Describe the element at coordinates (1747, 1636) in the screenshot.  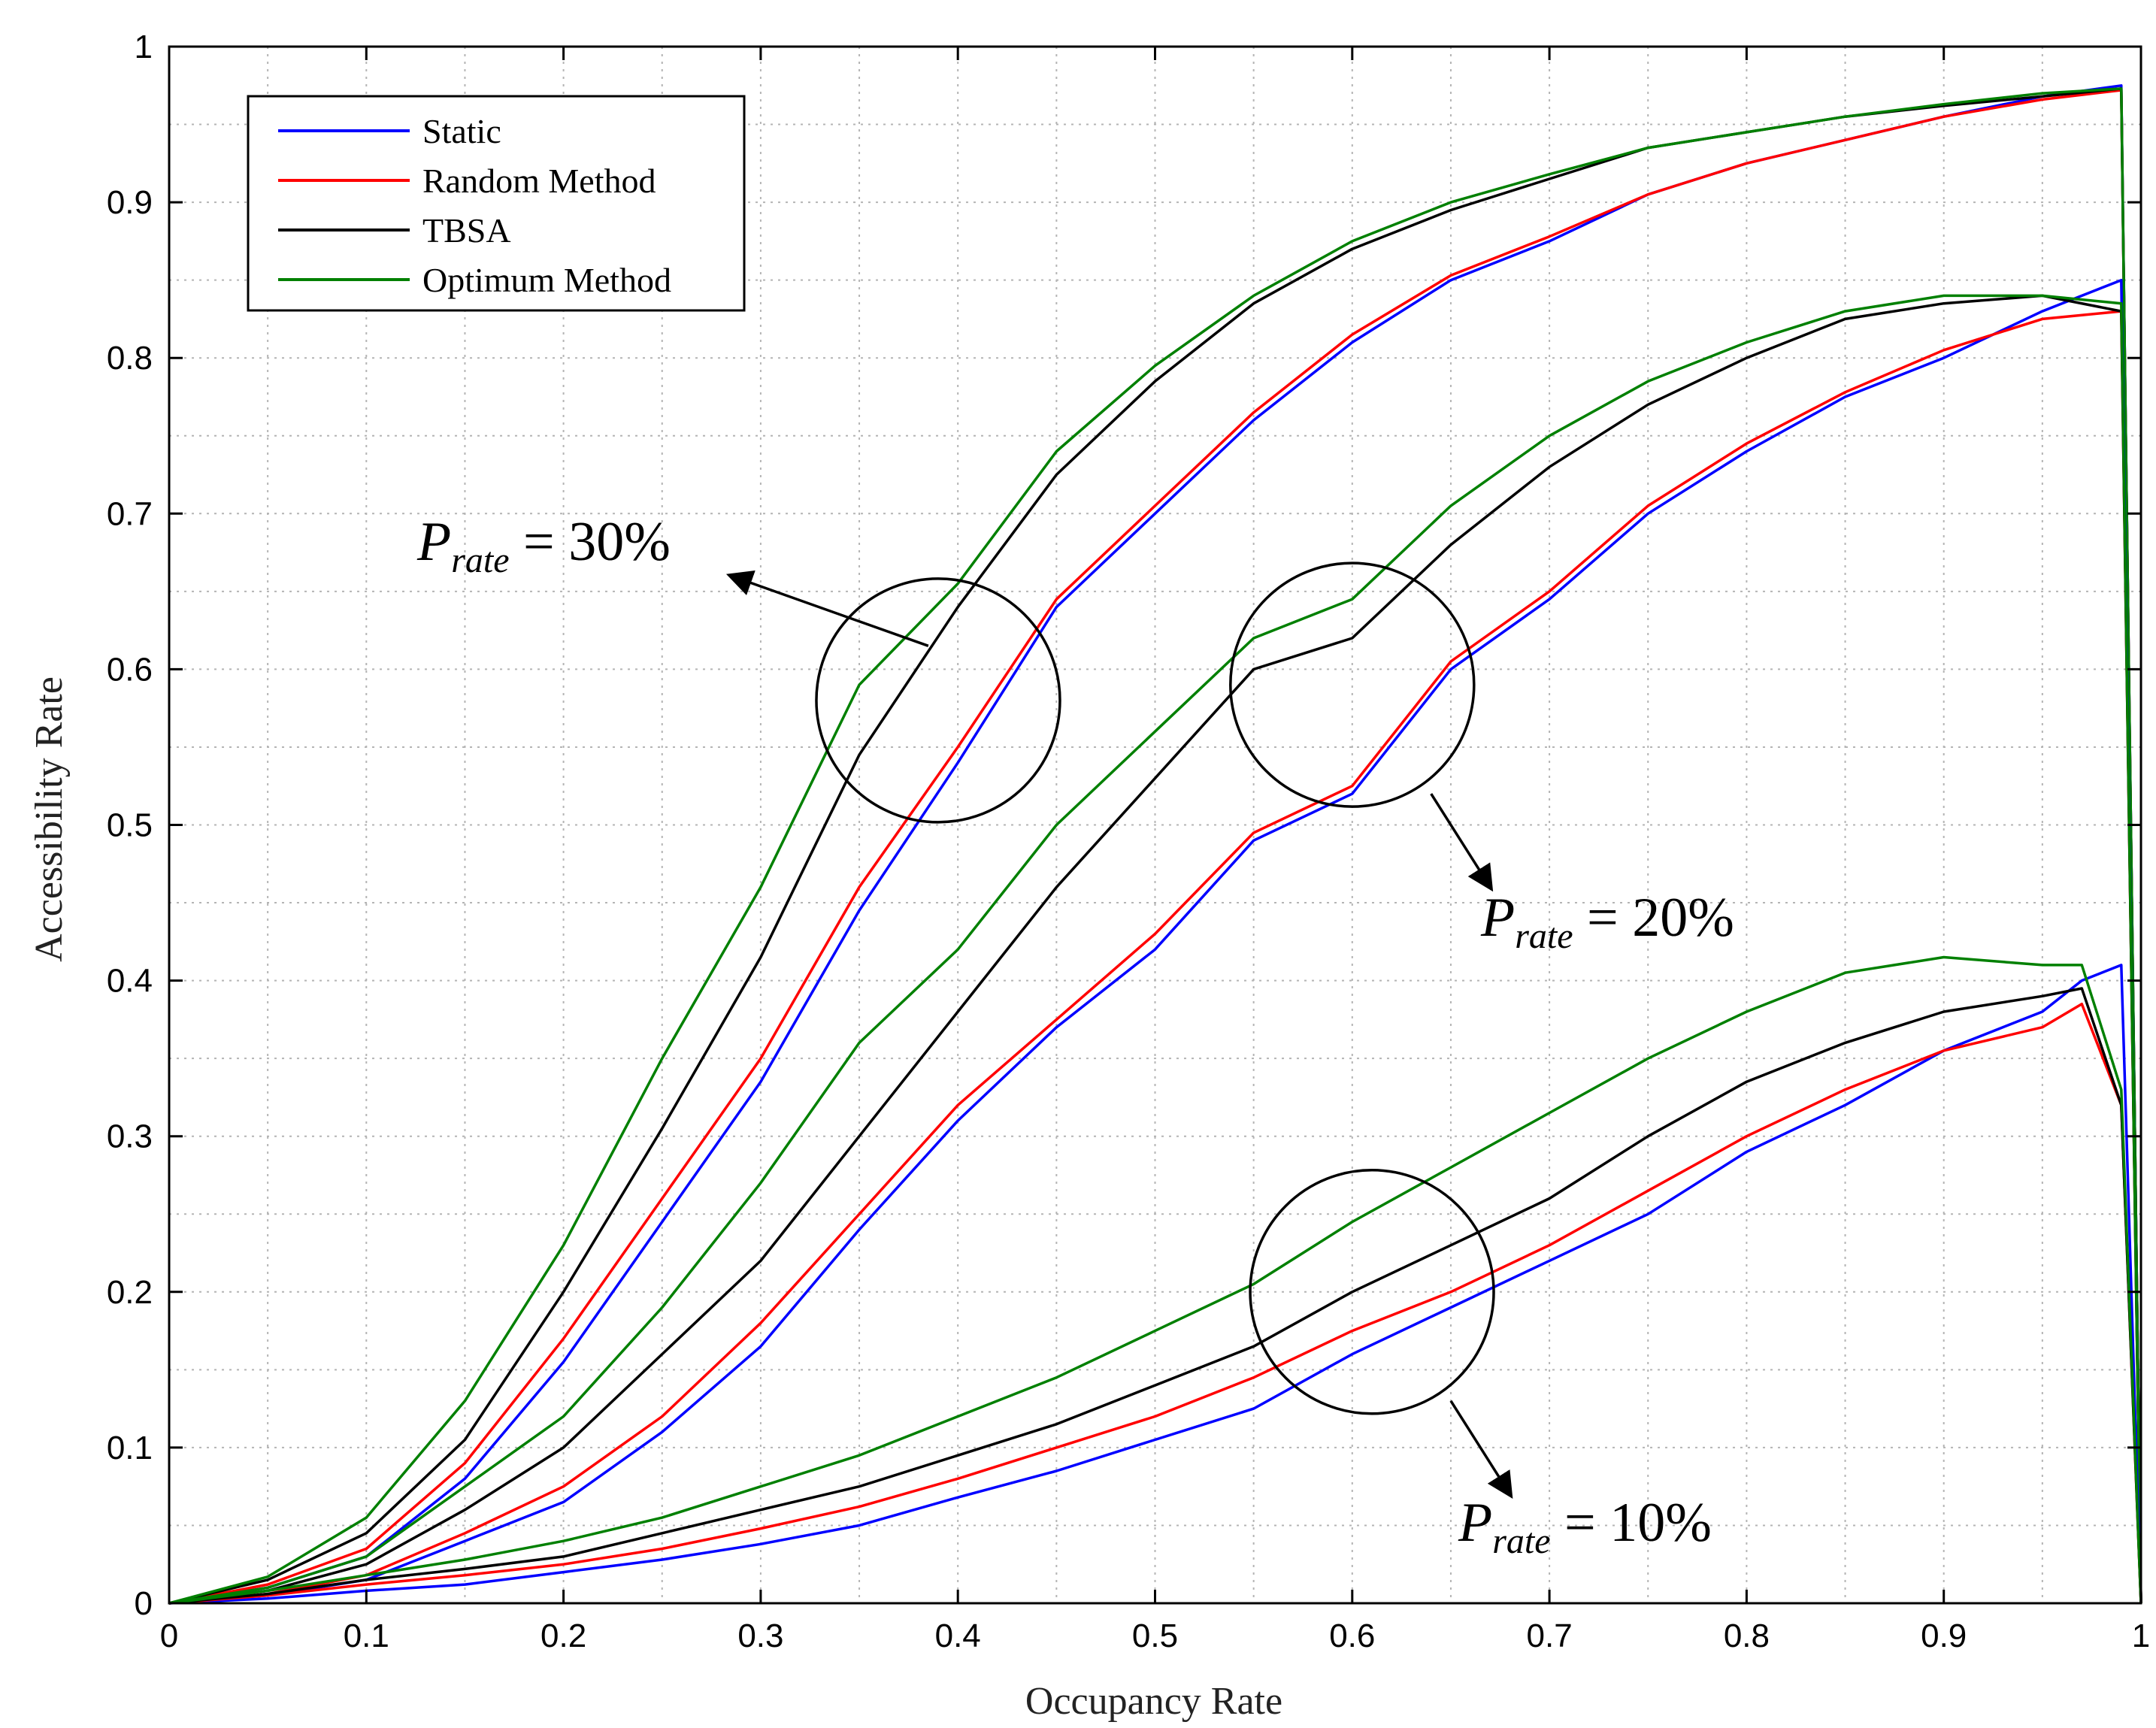
I see `x-tick-label: 0.8` at that location.